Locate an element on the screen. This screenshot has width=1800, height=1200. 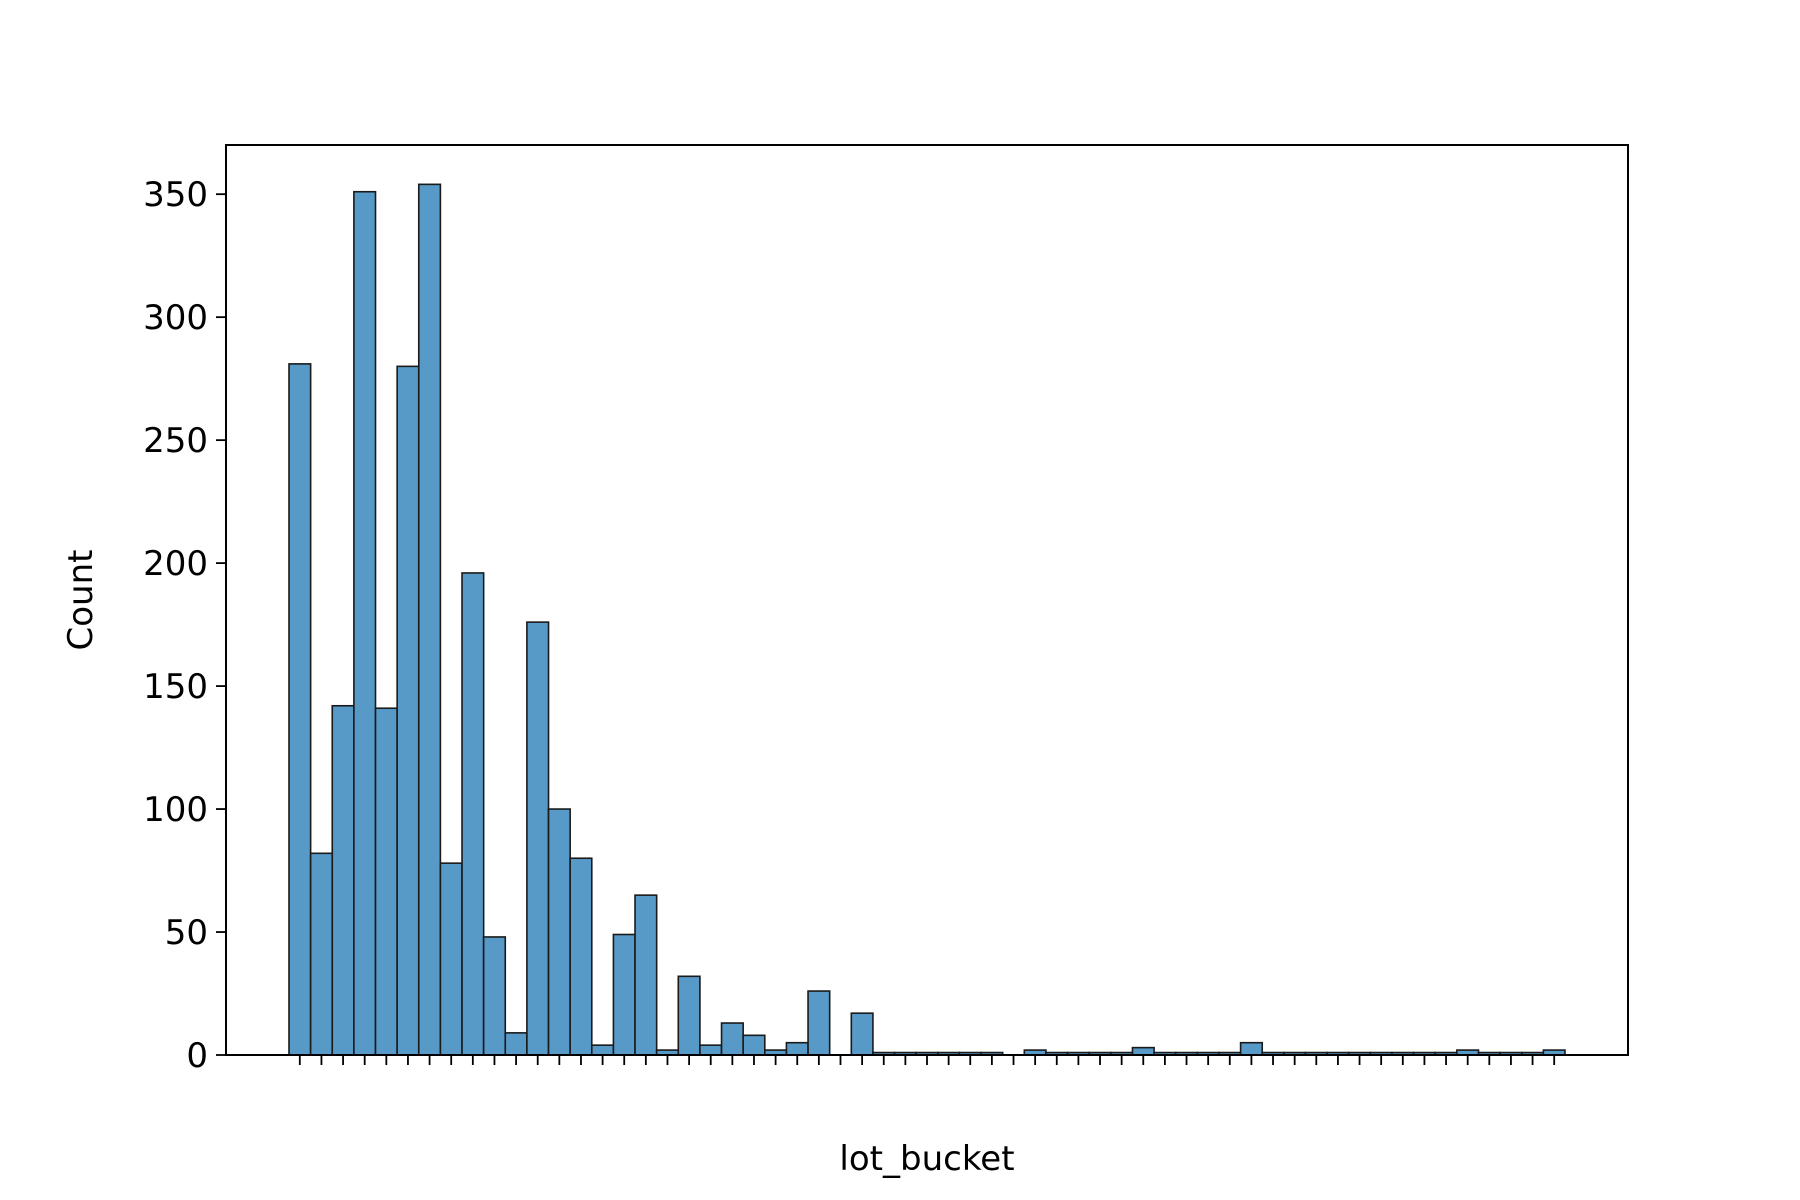
y-tick-label: 150 is located at coordinates (175, 687).